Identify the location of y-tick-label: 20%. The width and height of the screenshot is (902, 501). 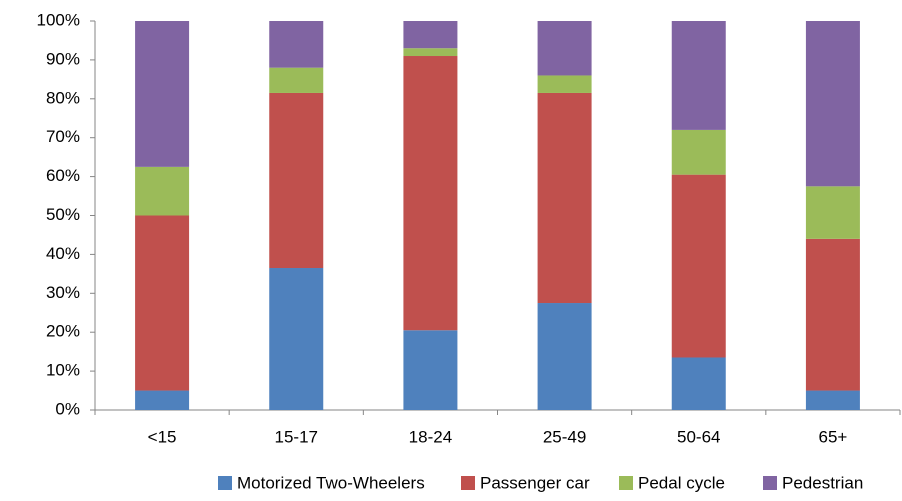
(63, 331).